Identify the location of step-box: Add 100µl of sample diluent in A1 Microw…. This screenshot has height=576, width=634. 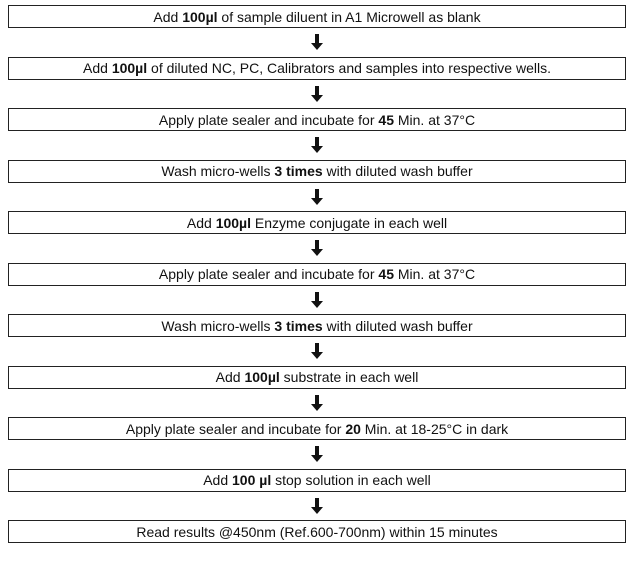
(317, 16).